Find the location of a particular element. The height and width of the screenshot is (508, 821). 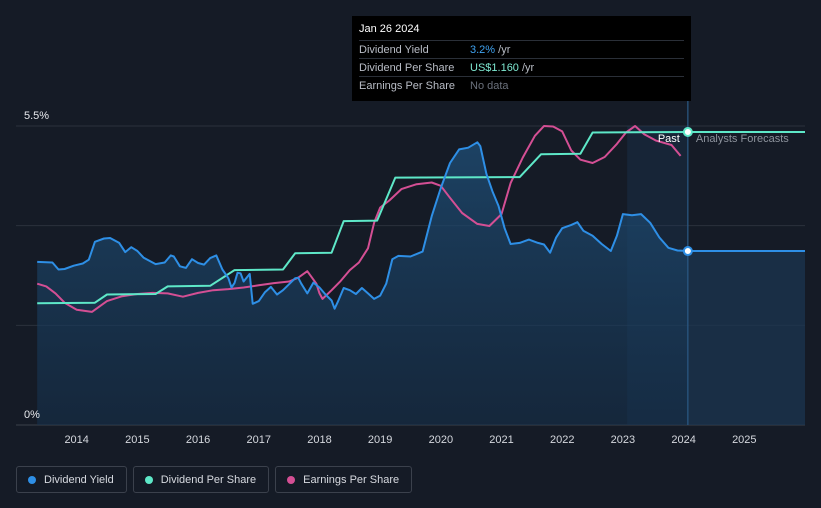

tooltip-date: Jan 26 2024 is located at coordinates (389, 29).